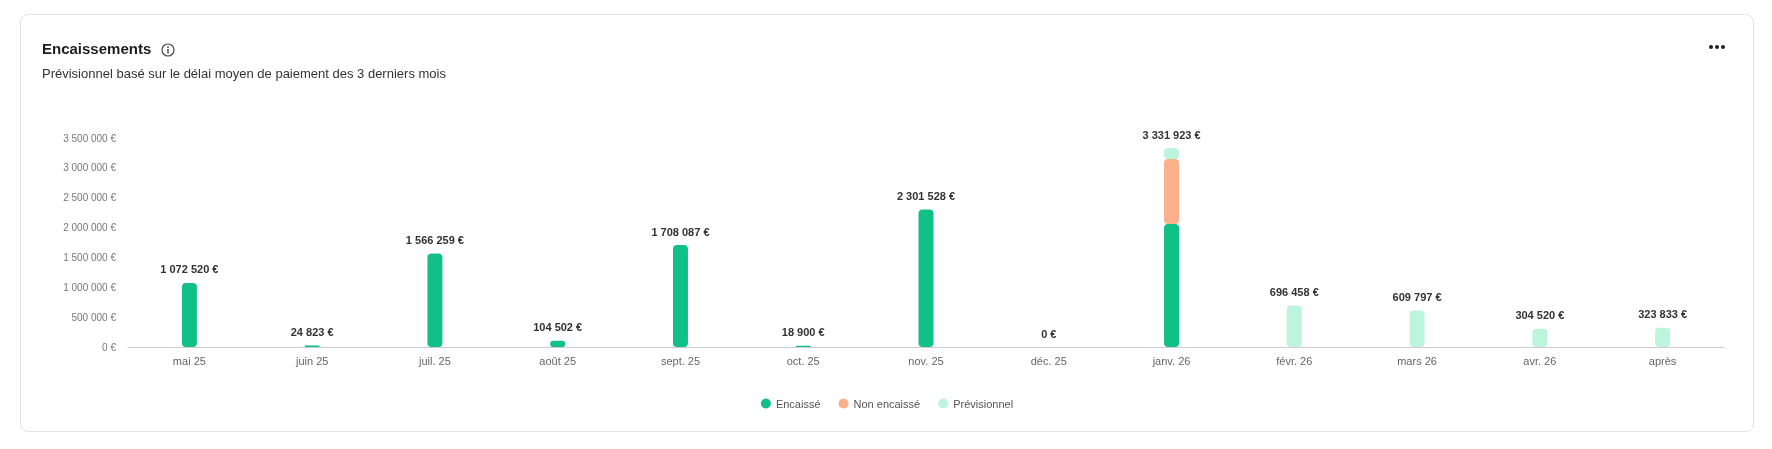 Image resolution: width=1772 pixels, height=449 pixels. Describe the element at coordinates (1048, 360) in the screenshot. I see `x-tick-label: déc. 25` at that location.